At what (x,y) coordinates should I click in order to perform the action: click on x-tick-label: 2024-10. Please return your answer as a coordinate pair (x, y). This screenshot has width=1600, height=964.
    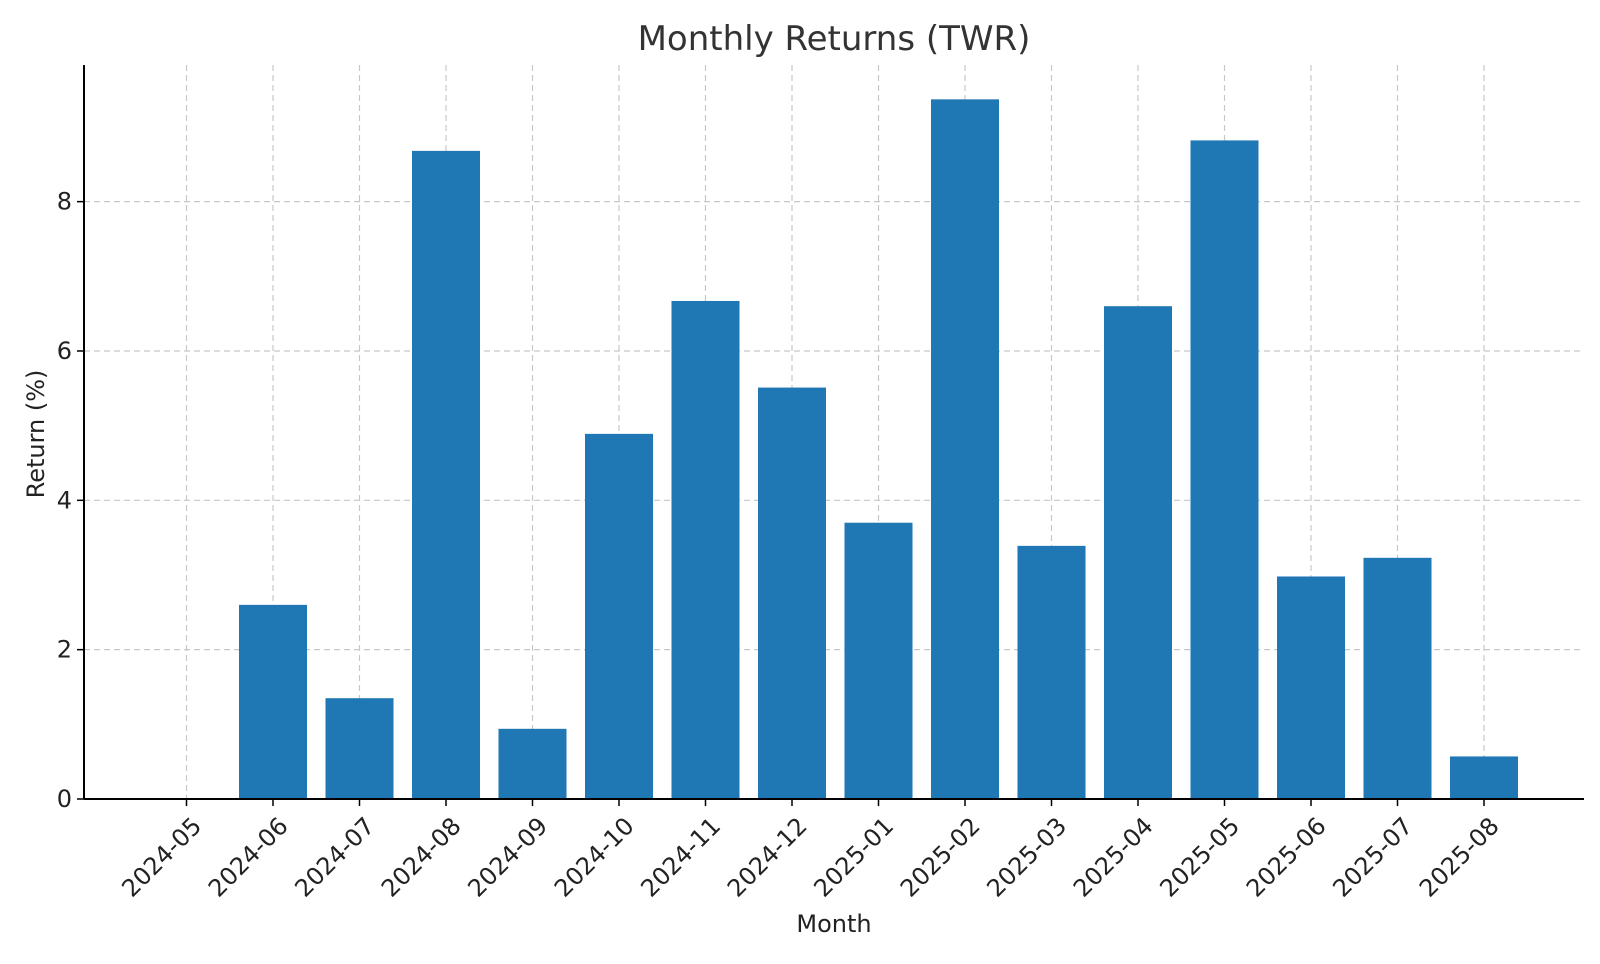
    Looking at the image, I should click on (594, 857).